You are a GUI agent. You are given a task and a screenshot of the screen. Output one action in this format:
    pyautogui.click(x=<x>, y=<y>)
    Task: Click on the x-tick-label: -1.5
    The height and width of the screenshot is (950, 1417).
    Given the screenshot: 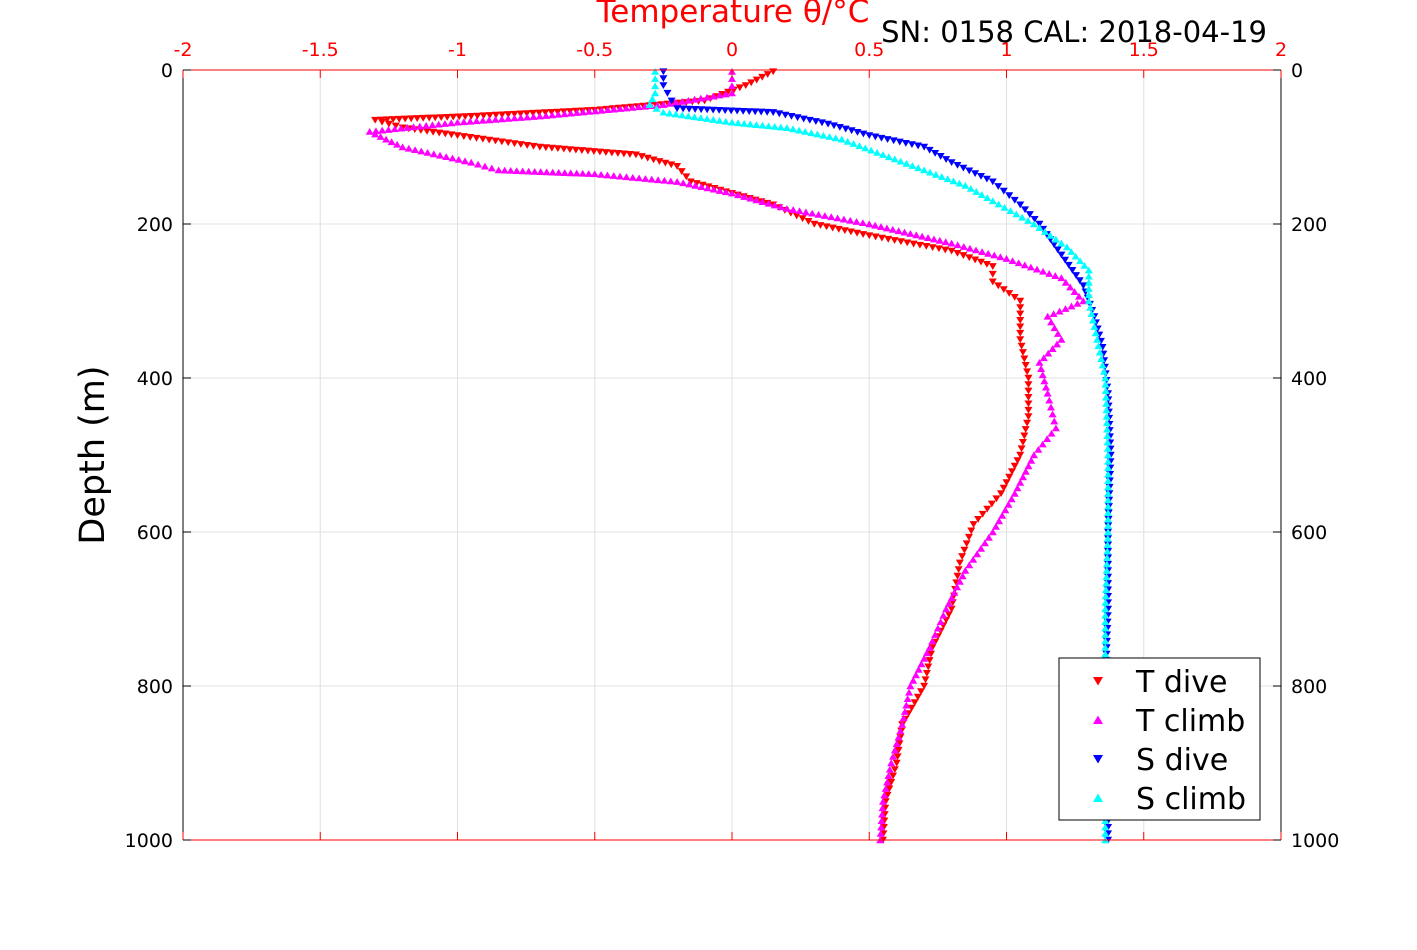 What is the action you would take?
    pyautogui.click(x=320, y=50)
    